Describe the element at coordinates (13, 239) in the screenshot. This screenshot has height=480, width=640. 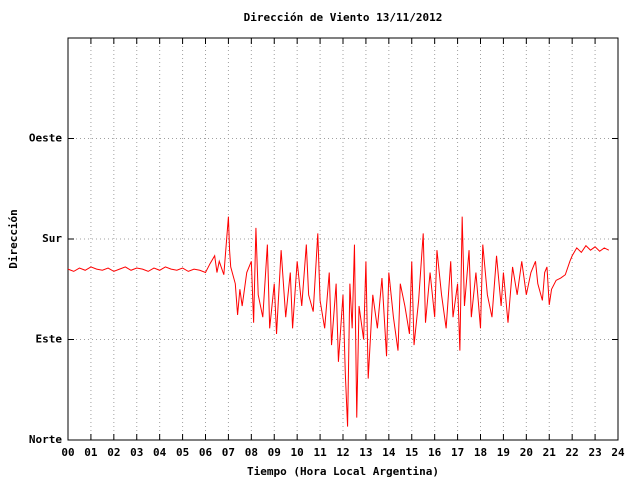
I see `y-axis-label: Dirección` at that location.